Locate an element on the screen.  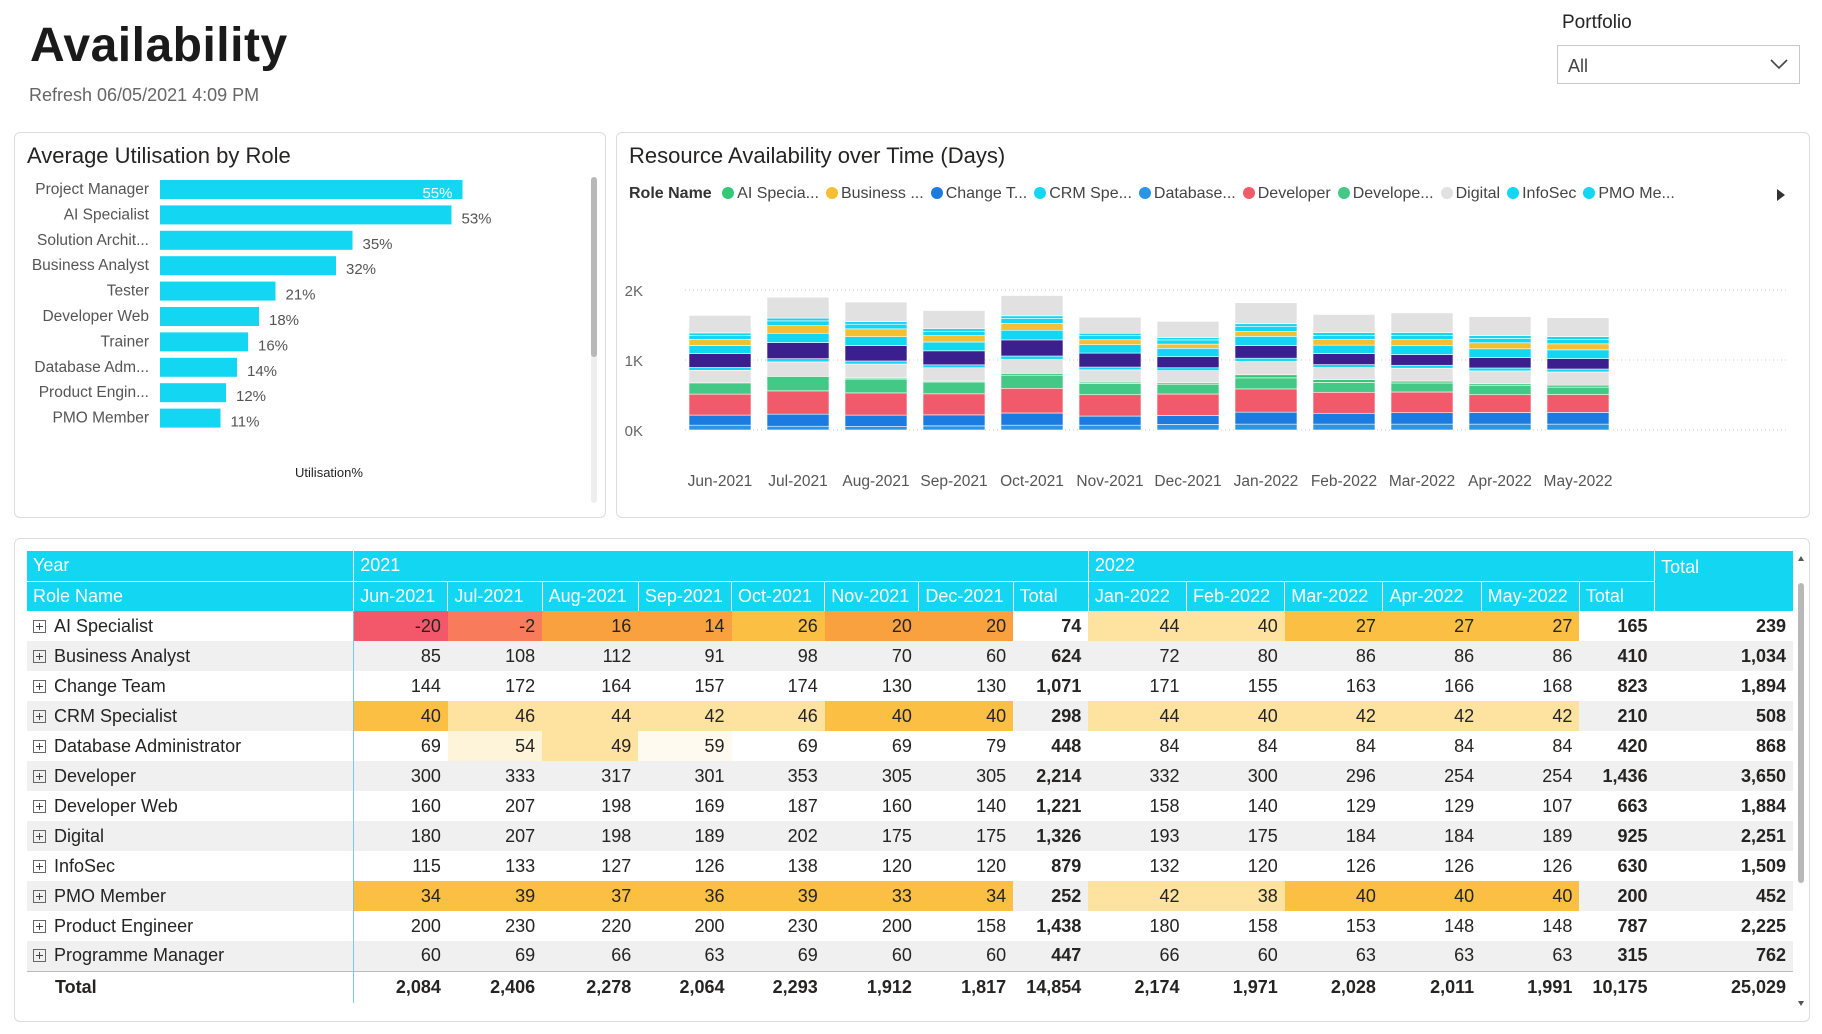
matrix-header-month: Jan-2022 is located at coordinates (1137, 596).